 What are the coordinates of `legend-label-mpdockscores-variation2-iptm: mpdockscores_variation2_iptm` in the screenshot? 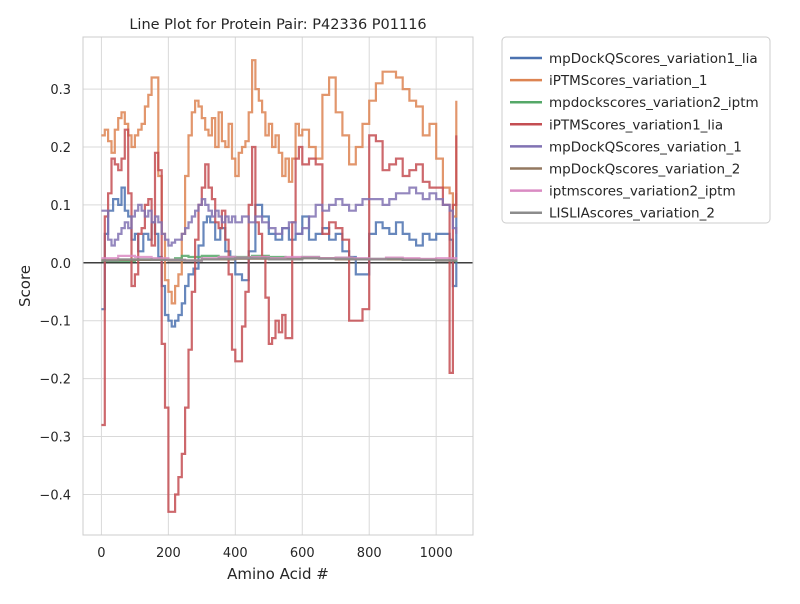 It's located at (654, 103).